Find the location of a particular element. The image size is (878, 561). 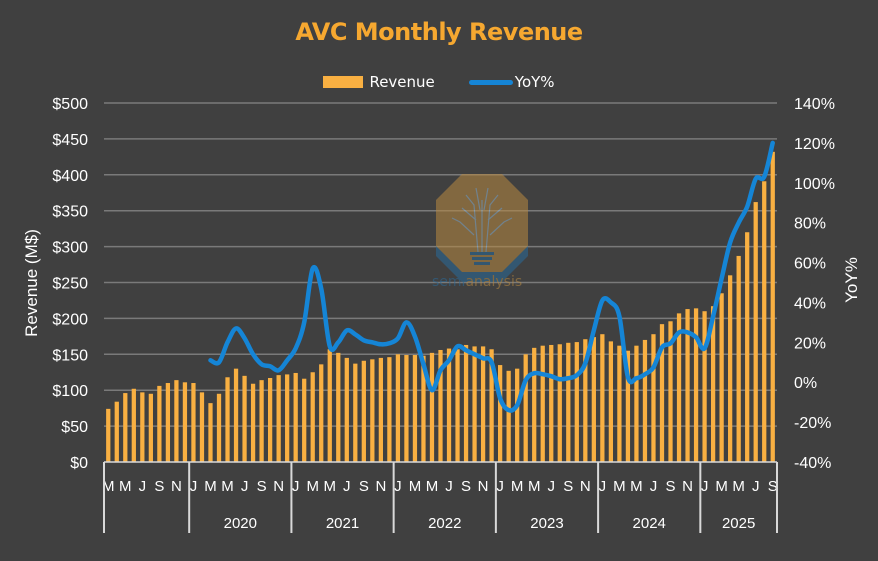

x-year-label: 2022 is located at coordinates (444, 523).